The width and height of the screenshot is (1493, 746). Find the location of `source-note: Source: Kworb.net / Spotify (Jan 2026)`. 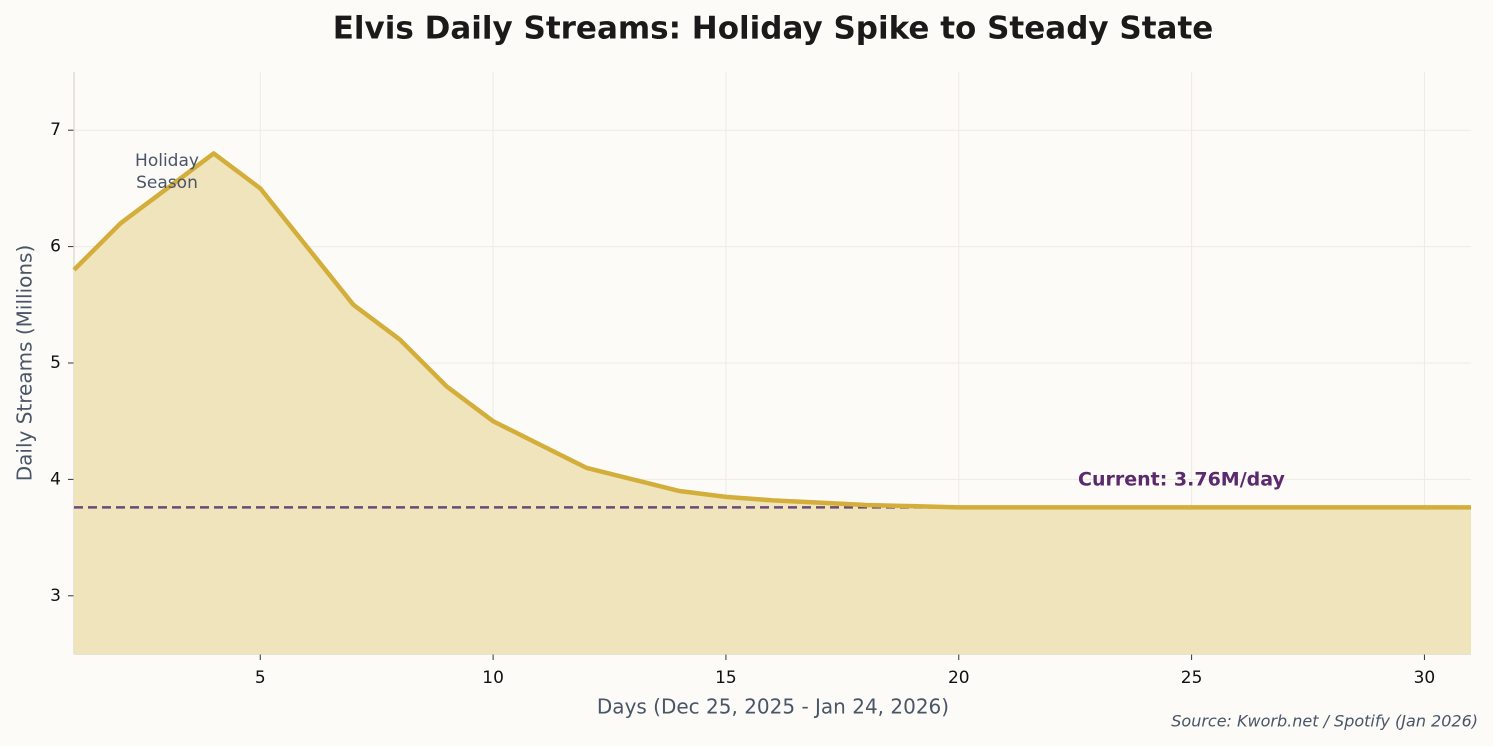

source-note: Source: Kworb.net / Spotify (Jan 2026) is located at coordinates (1324, 721).